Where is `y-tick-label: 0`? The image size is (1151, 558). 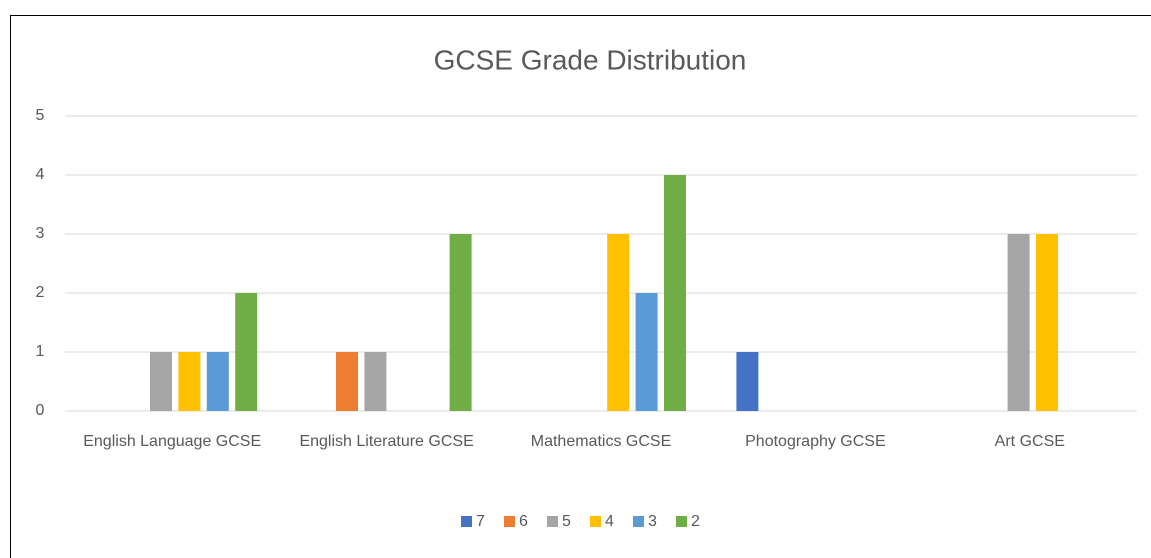 y-tick-label: 0 is located at coordinates (40, 410).